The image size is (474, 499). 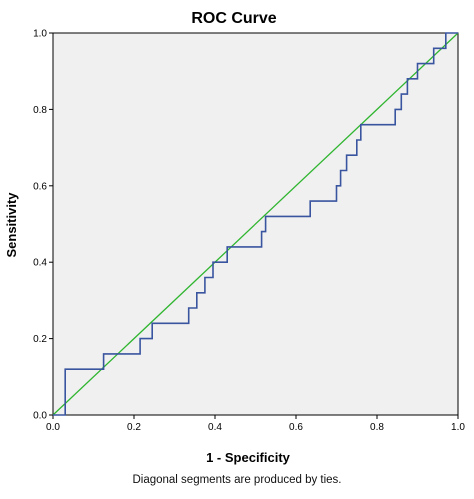 I want to click on y-tick-label: 0.2, so click(x=40, y=339).